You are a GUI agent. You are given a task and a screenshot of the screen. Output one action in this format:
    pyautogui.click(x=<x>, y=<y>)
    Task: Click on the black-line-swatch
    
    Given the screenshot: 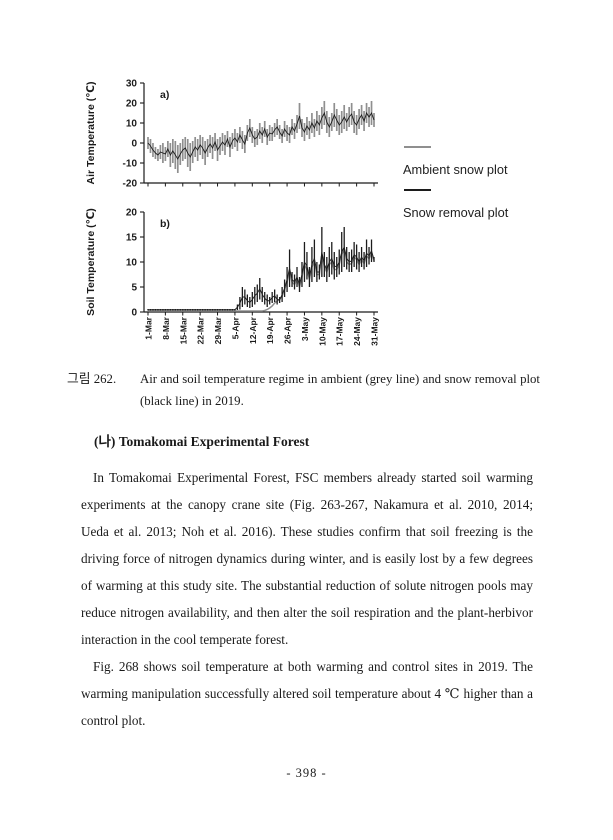 What is the action you would take?
    pyautogui.click(x=417, y=190)
    